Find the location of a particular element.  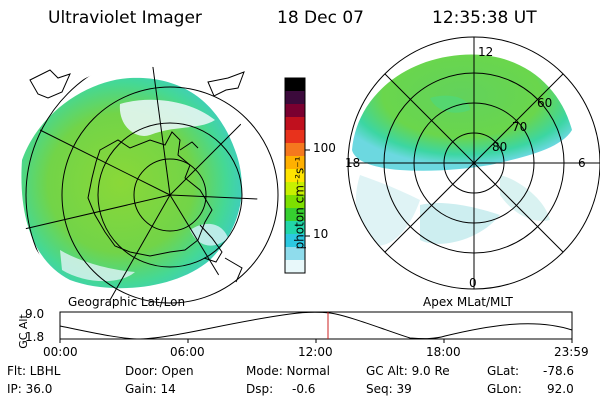

colorbar-tick-label-10: 10 is located at coordinates (321, 234).